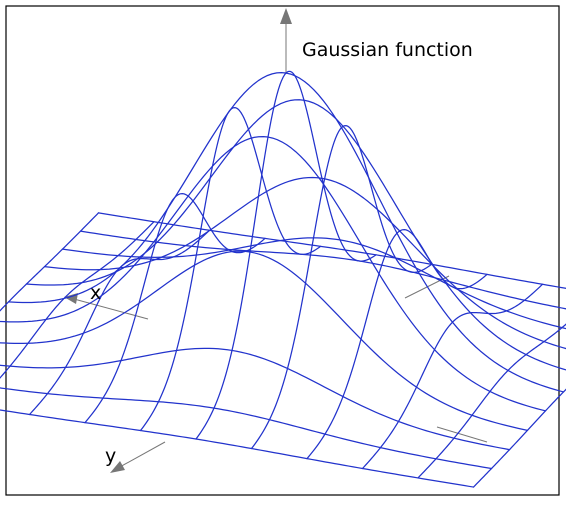  Describe the element at coordinates (110, 456) in the screenshot. I see `y-axis-label: y` at that location.